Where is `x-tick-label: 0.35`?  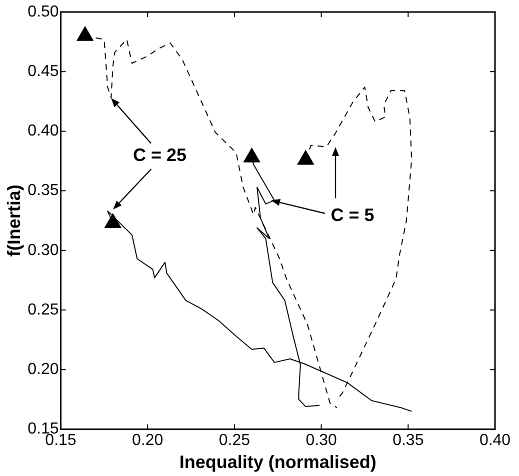 x-tick-label: 0.35 is located at coordinates (408, 441).